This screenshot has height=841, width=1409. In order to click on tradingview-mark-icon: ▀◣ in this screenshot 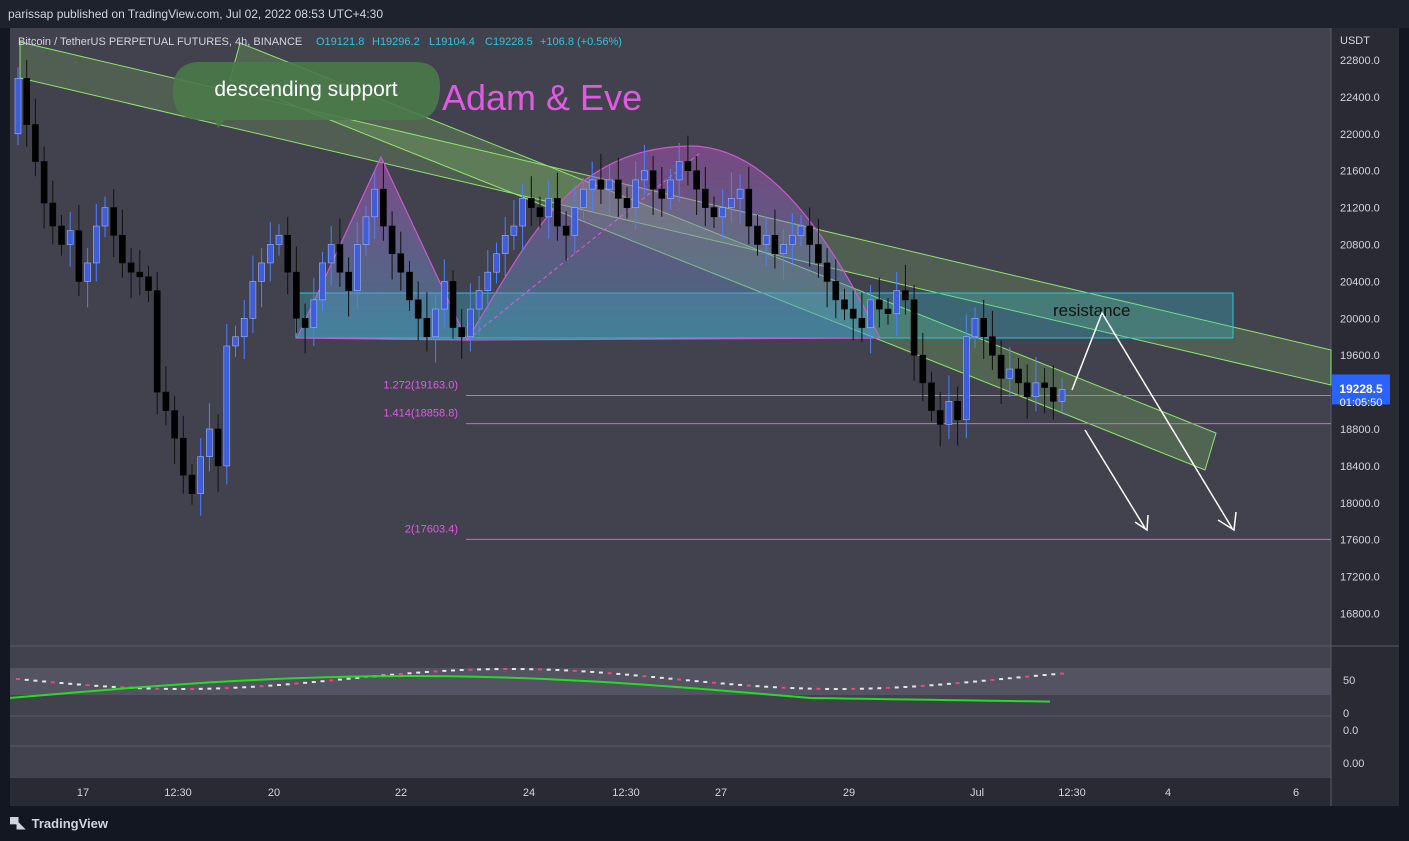, I will do `click(18, 824)`.